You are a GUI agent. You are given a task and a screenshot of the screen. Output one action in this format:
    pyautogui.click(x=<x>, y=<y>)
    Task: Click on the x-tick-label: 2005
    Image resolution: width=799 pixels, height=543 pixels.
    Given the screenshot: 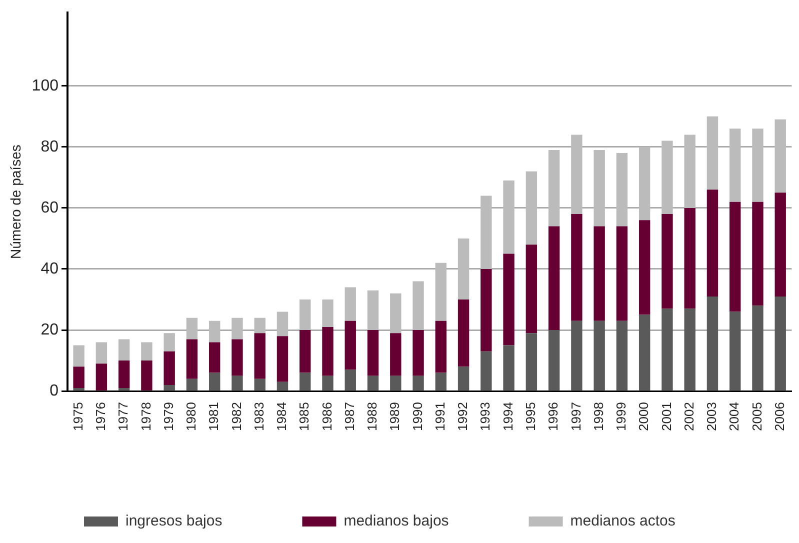 What is the action you would take?
    pyautogui.click(x=756, y=416)
    